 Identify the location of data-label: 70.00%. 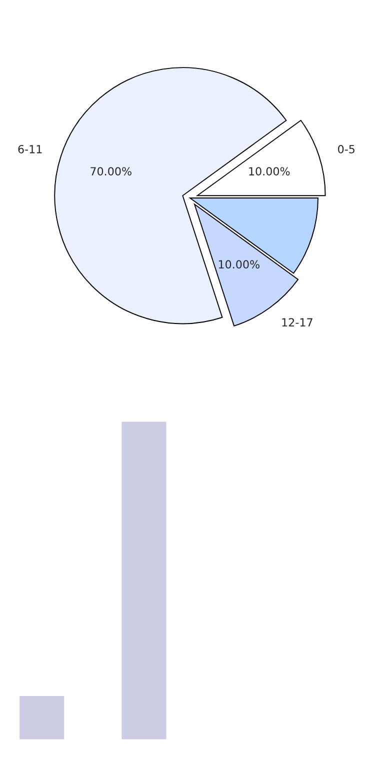
(111, 171).